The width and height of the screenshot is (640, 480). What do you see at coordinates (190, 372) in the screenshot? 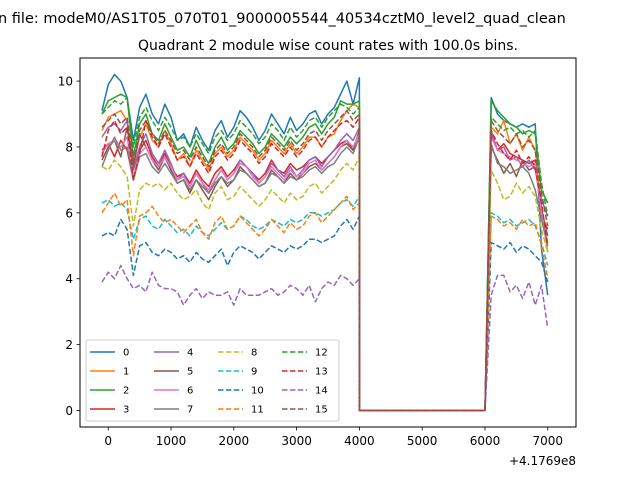
I see `legend-label-5: 5` at bounding box center [190, 372].